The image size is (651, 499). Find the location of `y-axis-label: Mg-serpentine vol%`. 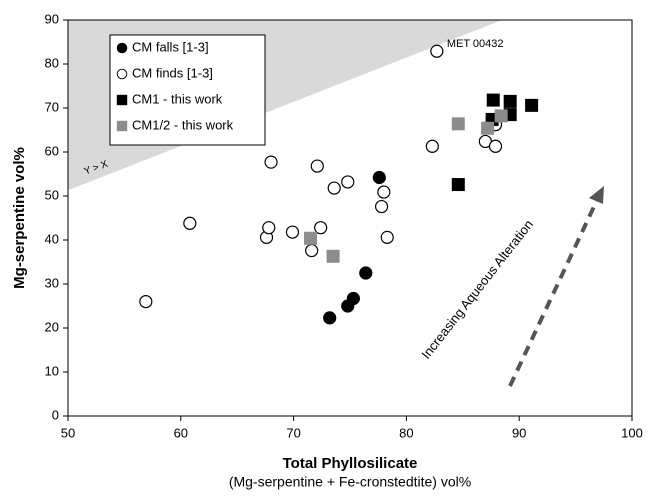

y-axis-label: Mg-serpentine vol% is located at coordinates (19, 218).